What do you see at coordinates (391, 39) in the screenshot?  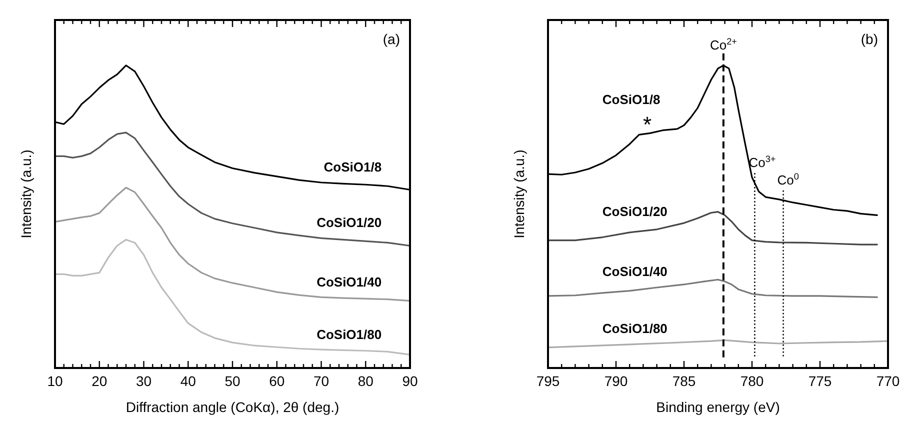 I see `text: (a)` at bounding box center [391, 39].